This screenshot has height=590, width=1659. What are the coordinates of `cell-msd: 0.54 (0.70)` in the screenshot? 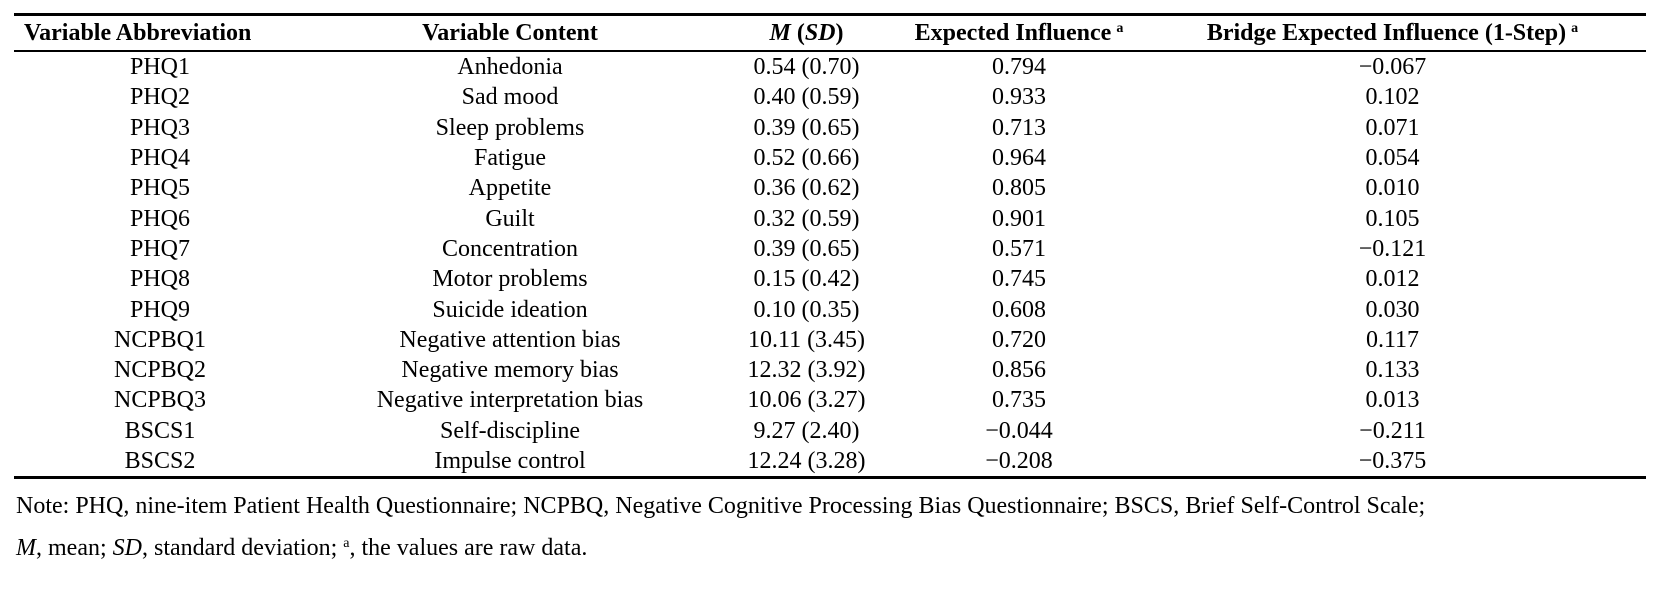 It's located at (806, 67).